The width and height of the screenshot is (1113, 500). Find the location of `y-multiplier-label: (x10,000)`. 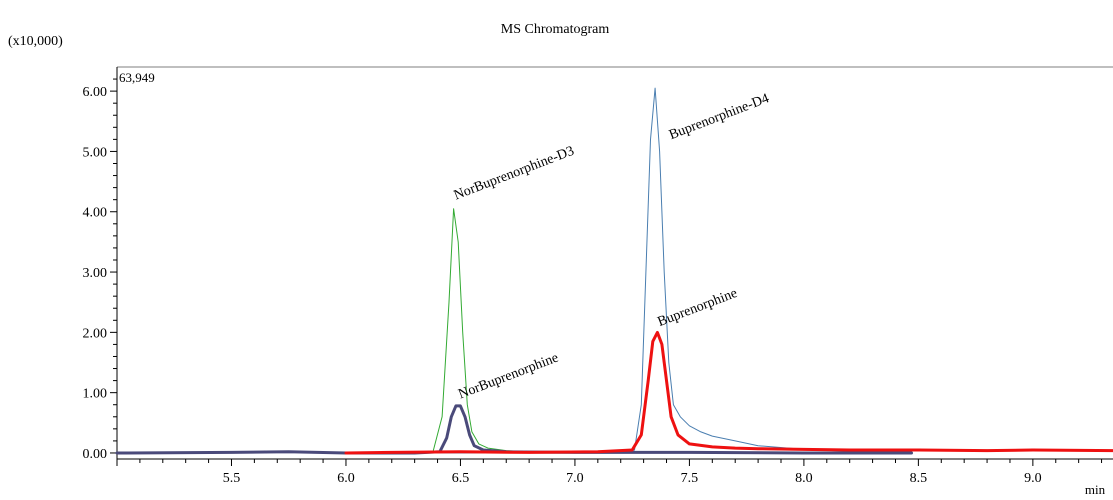

y-multiplier-label: (x10,000) is located at coordinates (35, 41).